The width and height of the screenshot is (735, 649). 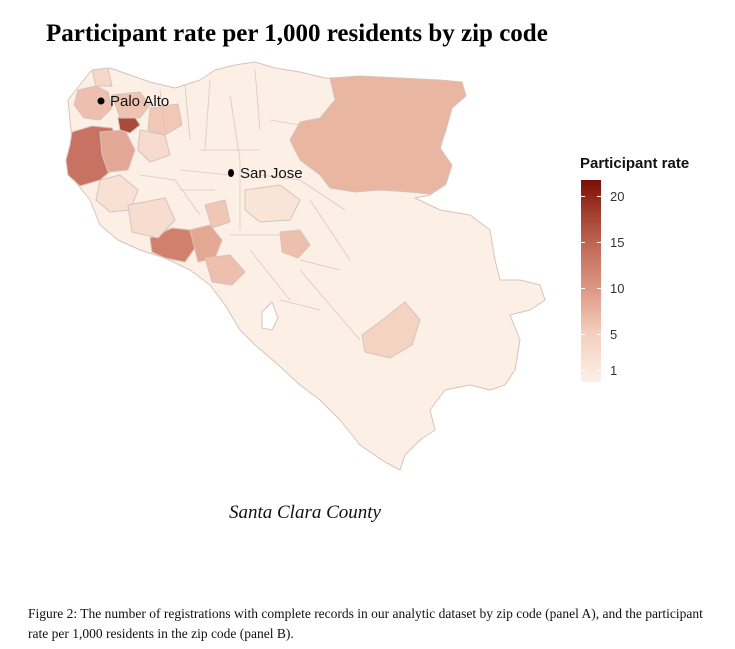 What do you see at coordinates (139, 101) in the screenshot?
I see `palo-alto-label: Palo Alto` at bounding box center [139, 101].